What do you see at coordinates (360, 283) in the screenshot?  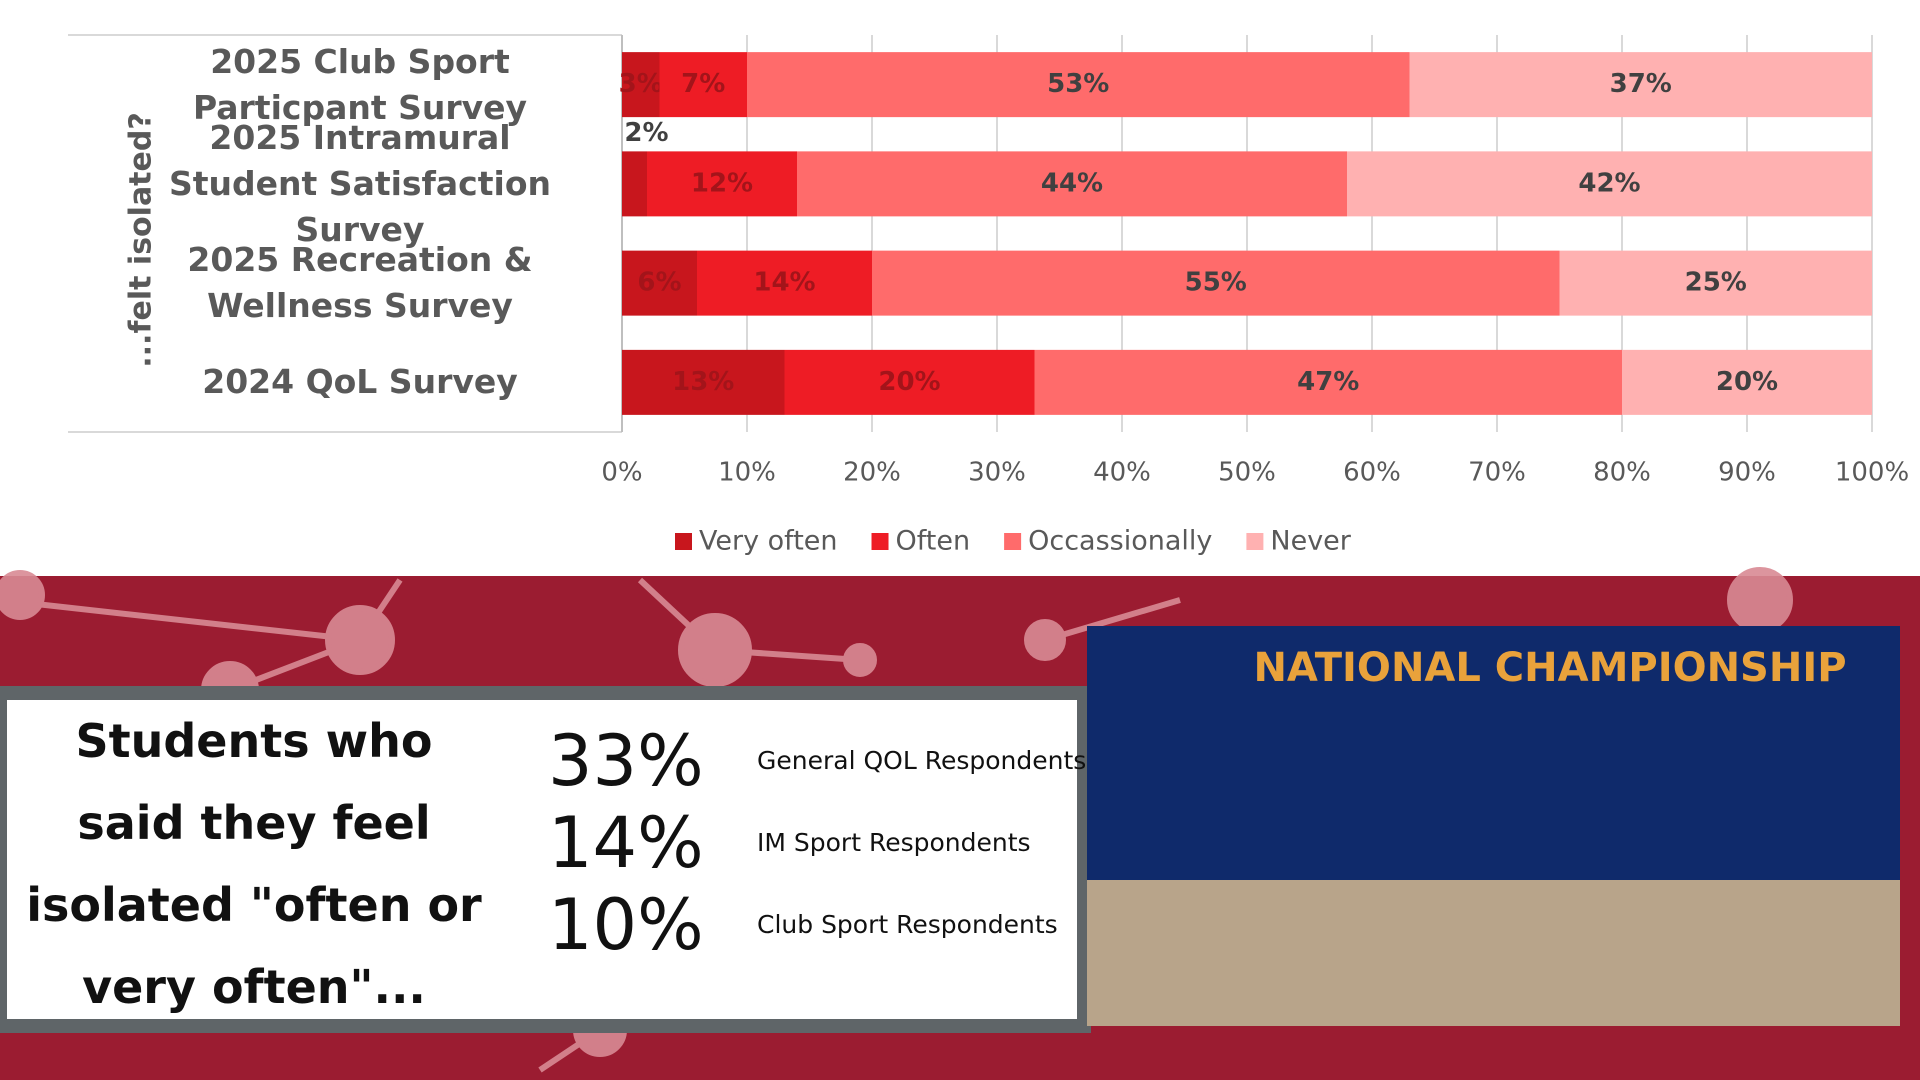 I see `y-tick-label: 2025 Recreation & Wellness Survey` at bounding box center [360, 283].